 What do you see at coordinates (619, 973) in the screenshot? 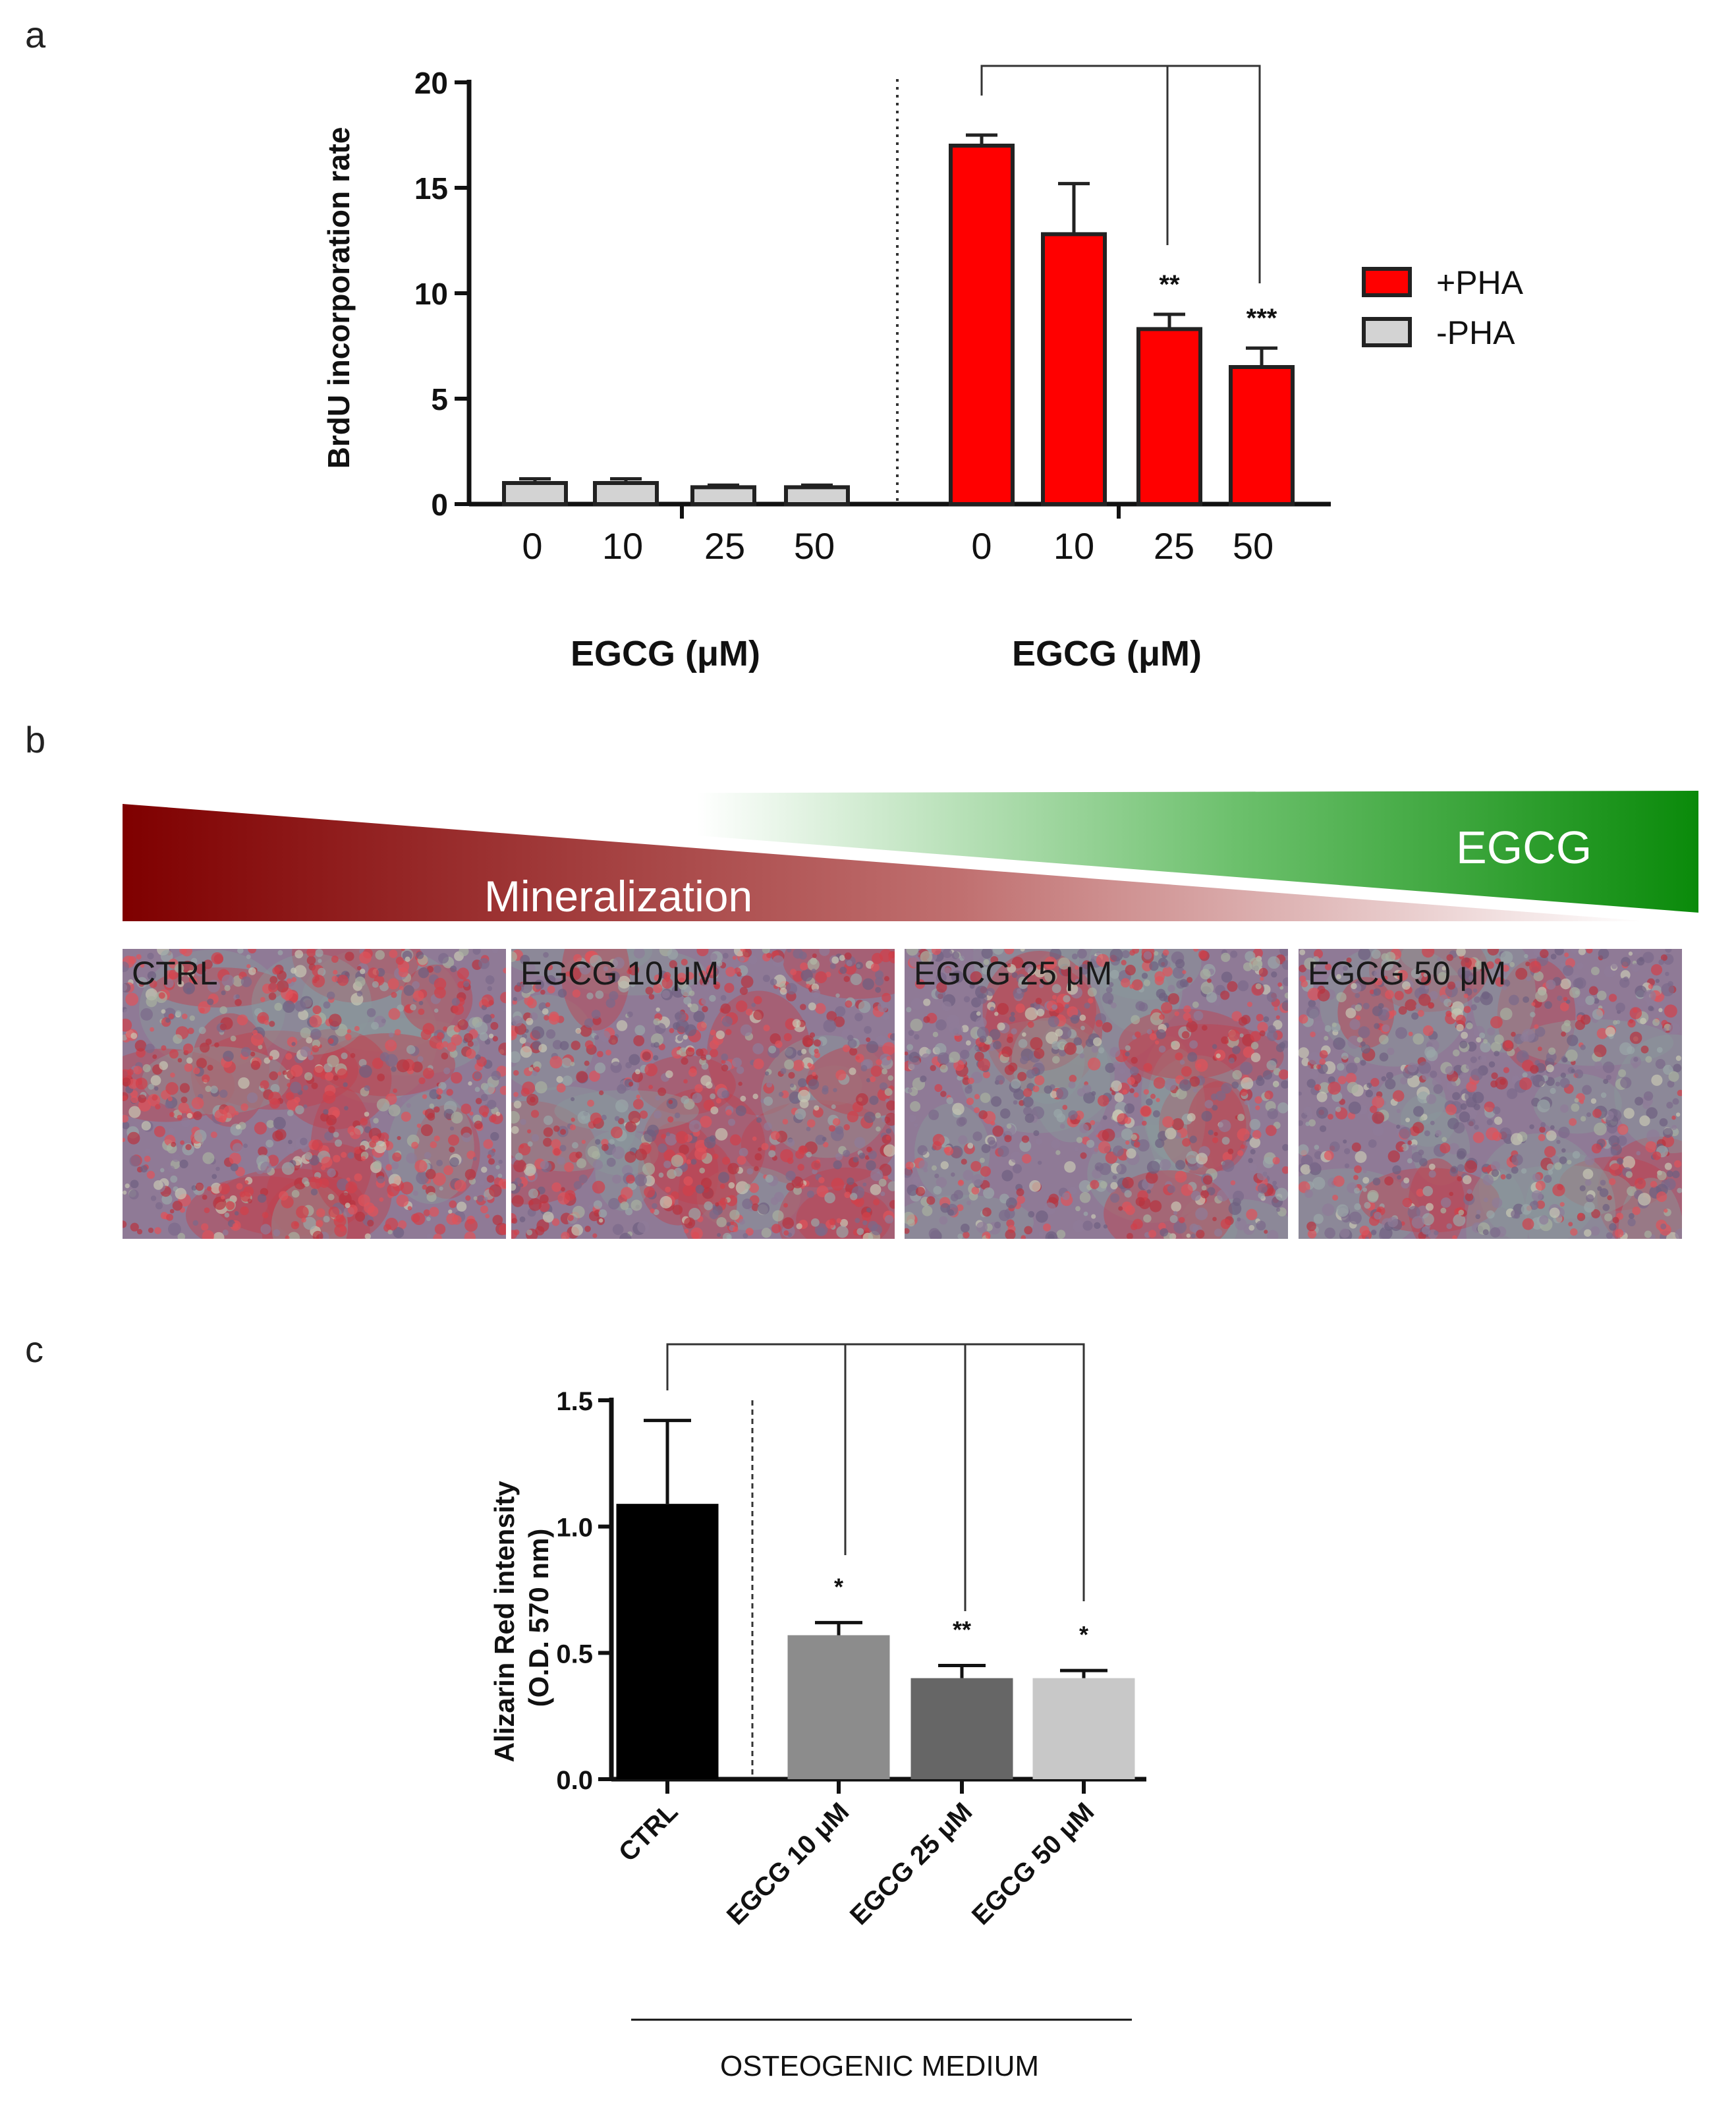
I see `micrograph-label: EGCG 10 μM` at bounding box center [619, 973].